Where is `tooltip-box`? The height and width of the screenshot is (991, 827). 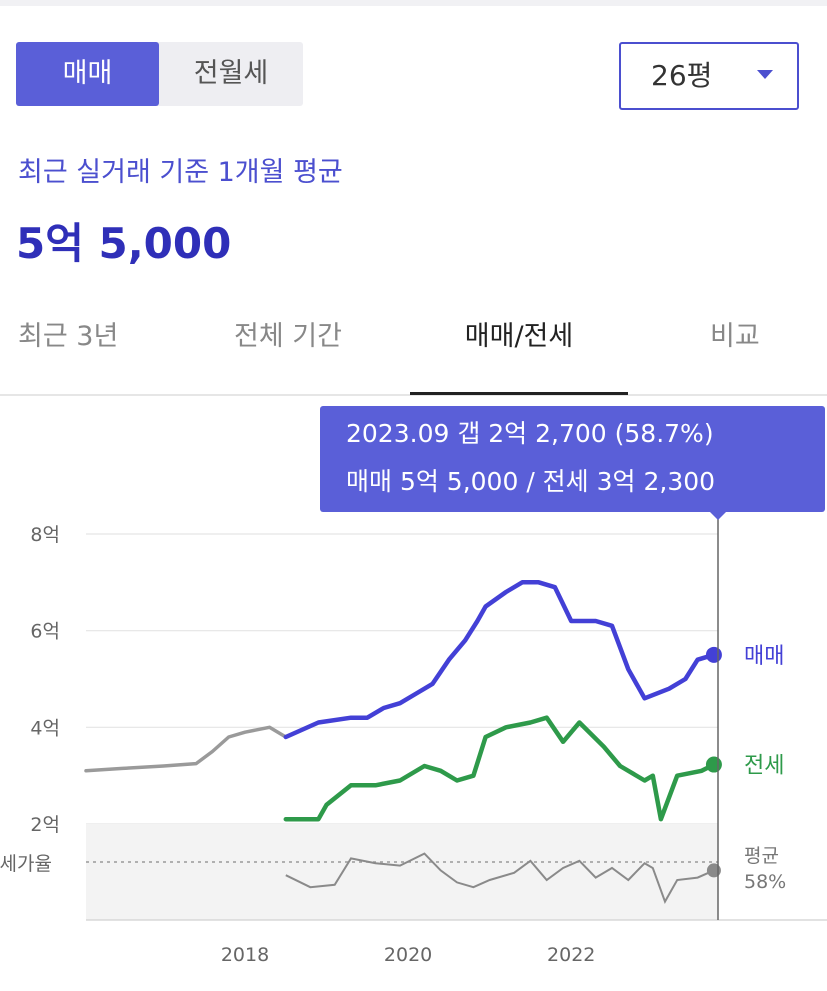
tooltip-box is located at coordinates (572, 459).